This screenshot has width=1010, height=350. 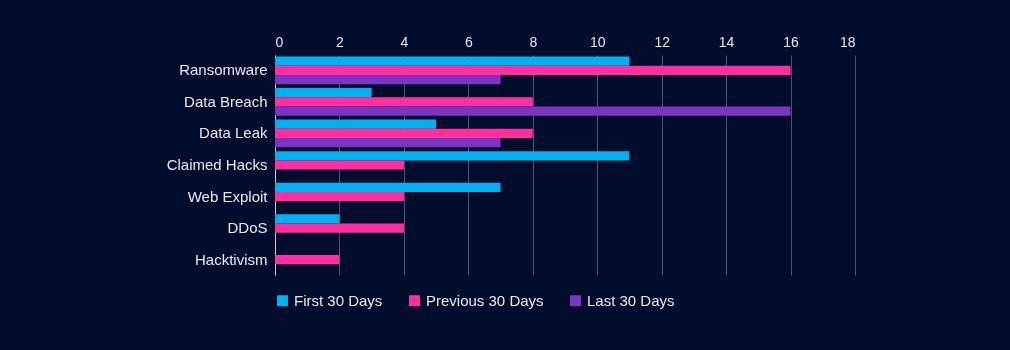 What do you see at coordinates (533, 41) in the screenshot?
I see `x-tick-label: 8` at bounding box center [533, 41].